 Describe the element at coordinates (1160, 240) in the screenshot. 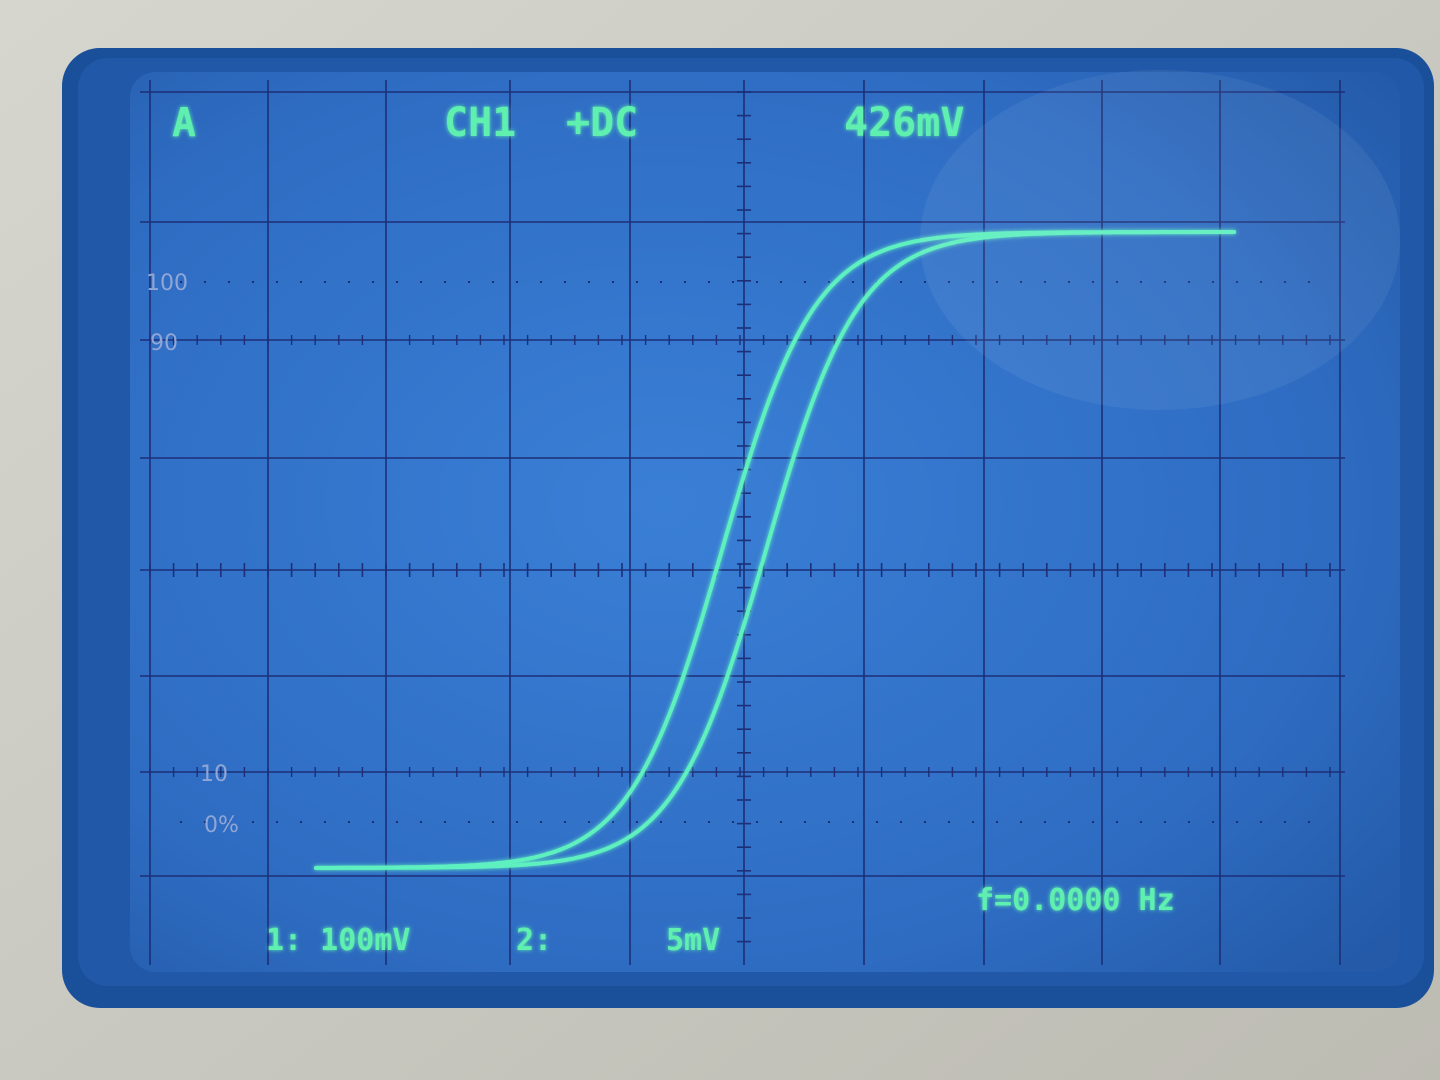

I see `screen-glare` at that location.